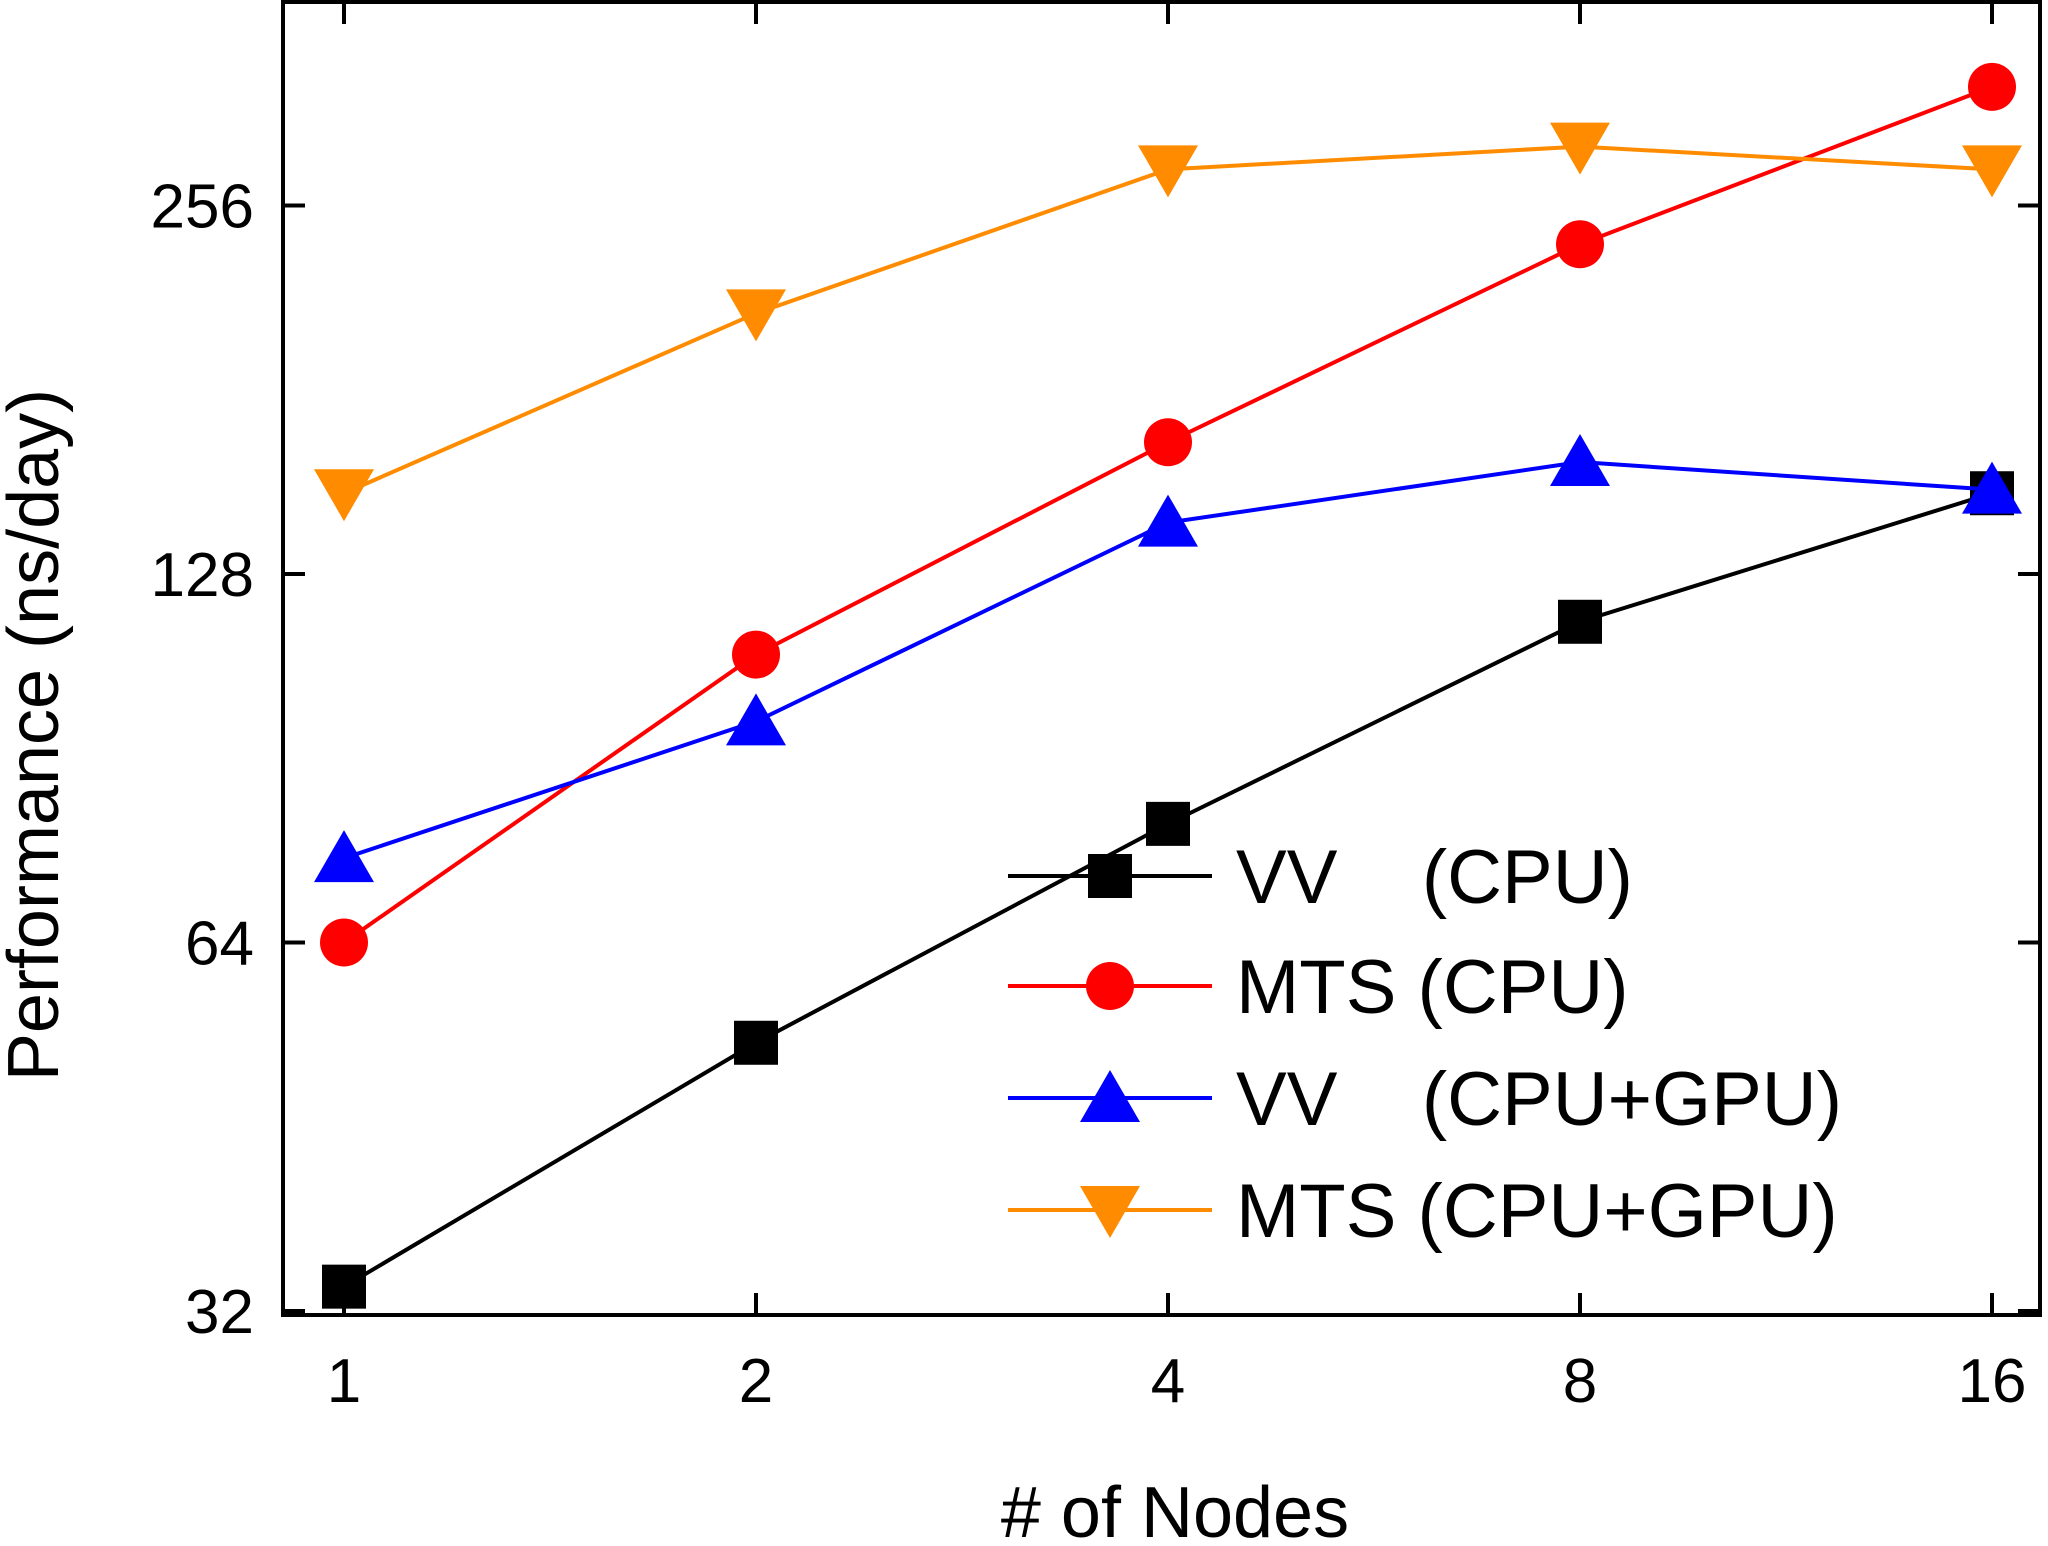 The image size is (2048, 1546). I want to click on legend-entry: MTS (CPU), so click(1318, 987).